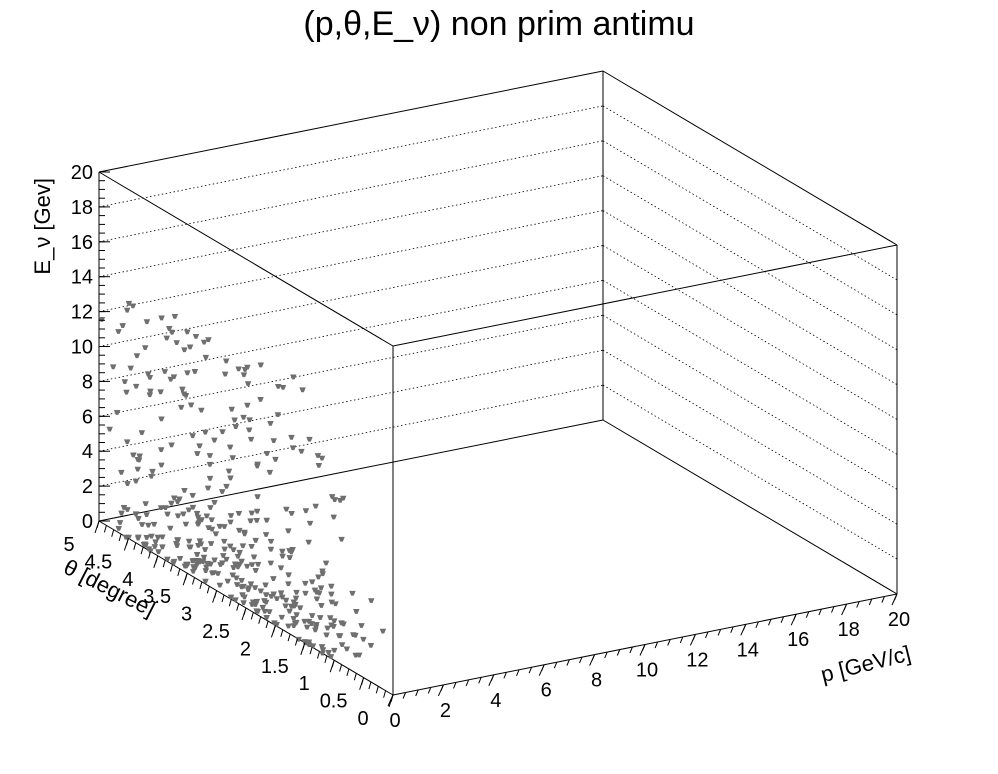  I want to click on x-tick-label: 0, so click(394, 721).